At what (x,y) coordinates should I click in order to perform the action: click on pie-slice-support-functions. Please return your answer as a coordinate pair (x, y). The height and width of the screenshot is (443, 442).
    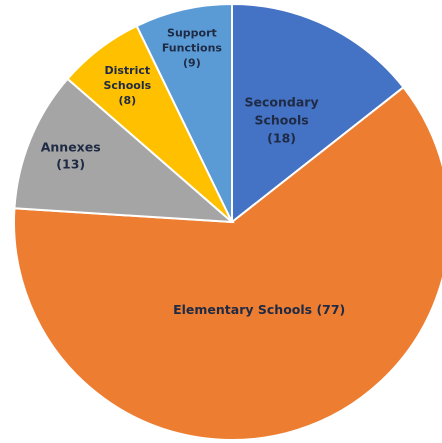
    Looking at the image, I should click on (184, 112).